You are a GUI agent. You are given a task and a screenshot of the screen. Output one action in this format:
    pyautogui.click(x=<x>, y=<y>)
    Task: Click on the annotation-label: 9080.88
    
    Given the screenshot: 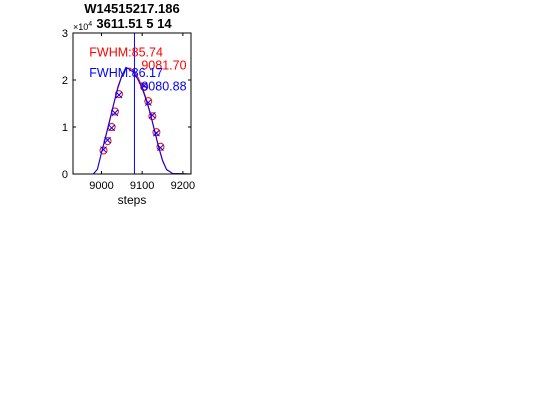 What is the action you would take?
    pyautogui.click(x=163, y=86)
    